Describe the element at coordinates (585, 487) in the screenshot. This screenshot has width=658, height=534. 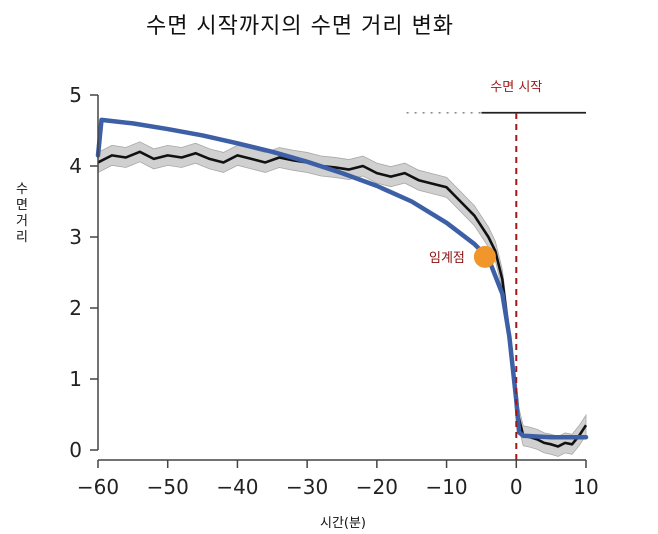
I see `x-tick-label: 10` at that location.